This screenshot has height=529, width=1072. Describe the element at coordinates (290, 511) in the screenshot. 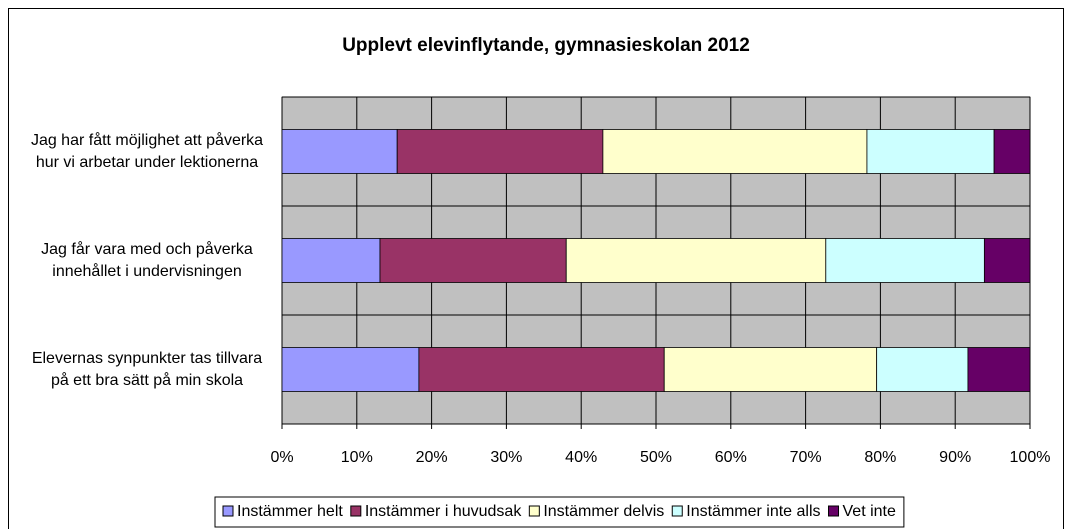

I see `legend-label: Instämmer helt` at that location.